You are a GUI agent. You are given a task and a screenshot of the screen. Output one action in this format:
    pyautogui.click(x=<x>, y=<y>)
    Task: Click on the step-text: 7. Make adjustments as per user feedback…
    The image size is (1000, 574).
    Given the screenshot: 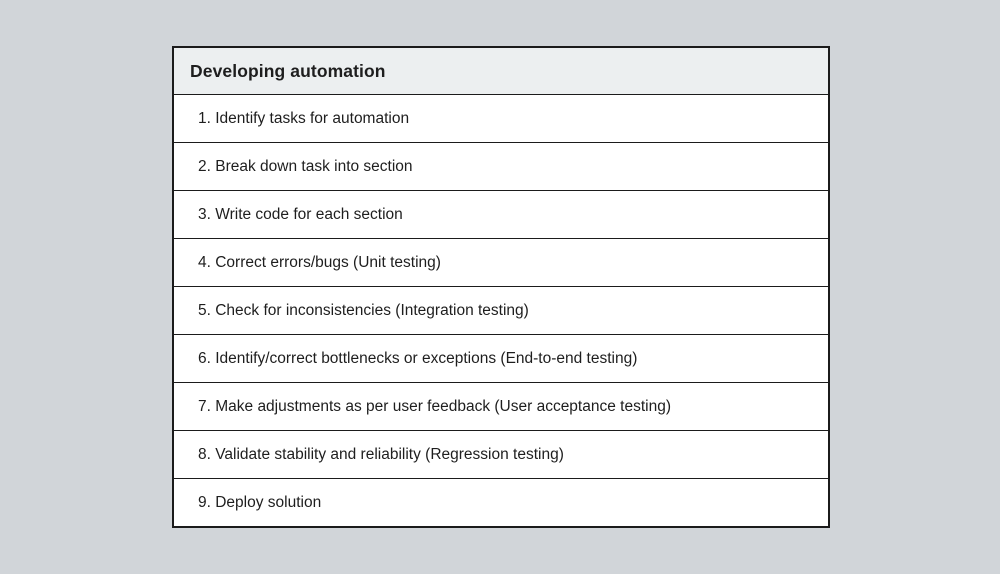 What is the action you would take?
    pyautogui.click(x=434, y=406)
    